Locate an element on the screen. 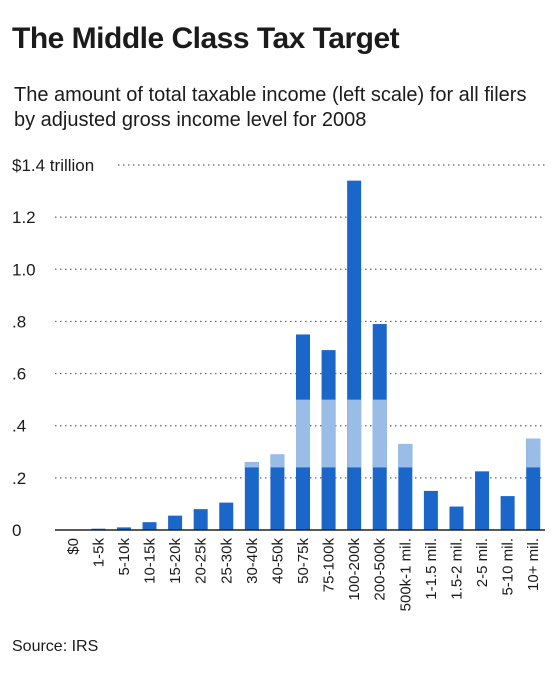 The width and height of the screenshot is (555, 679). x-category-label: 200-500k is located at coordinates (380, 569).